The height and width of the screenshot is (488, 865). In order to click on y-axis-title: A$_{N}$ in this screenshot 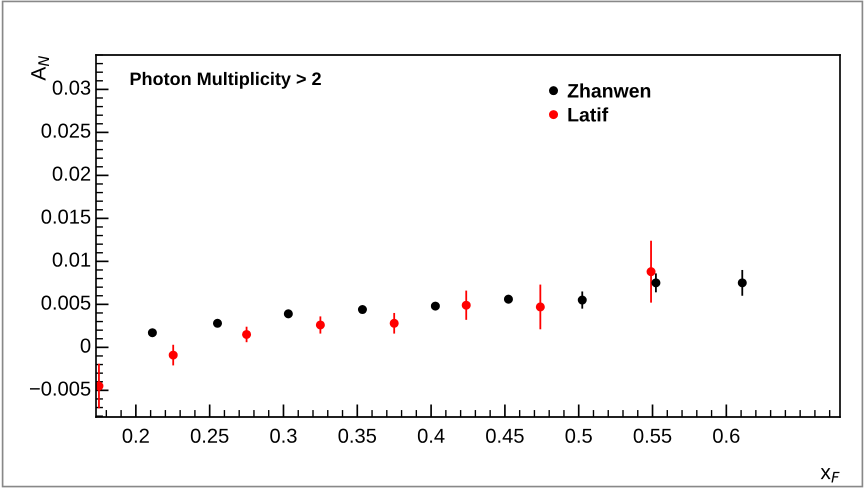, I will do `click(40, 68)`.